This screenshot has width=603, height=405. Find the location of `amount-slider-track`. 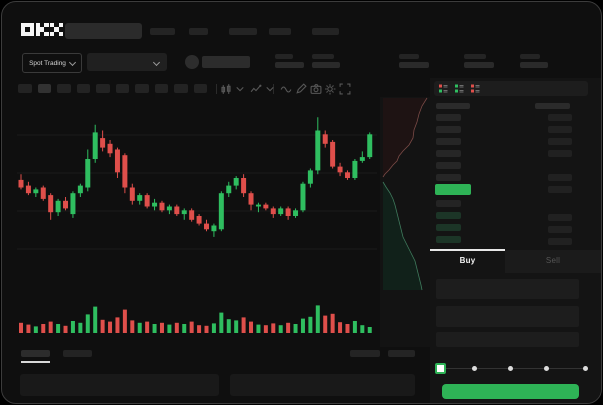

amount-slider-track is located at coordinates (513, 368).